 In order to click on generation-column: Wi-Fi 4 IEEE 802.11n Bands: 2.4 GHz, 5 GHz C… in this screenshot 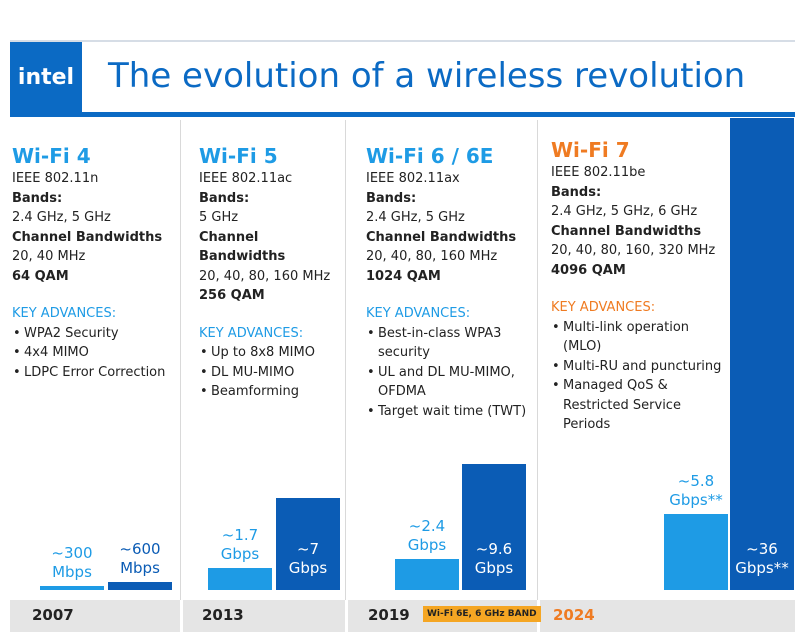, I will do `click(94, 262)`.